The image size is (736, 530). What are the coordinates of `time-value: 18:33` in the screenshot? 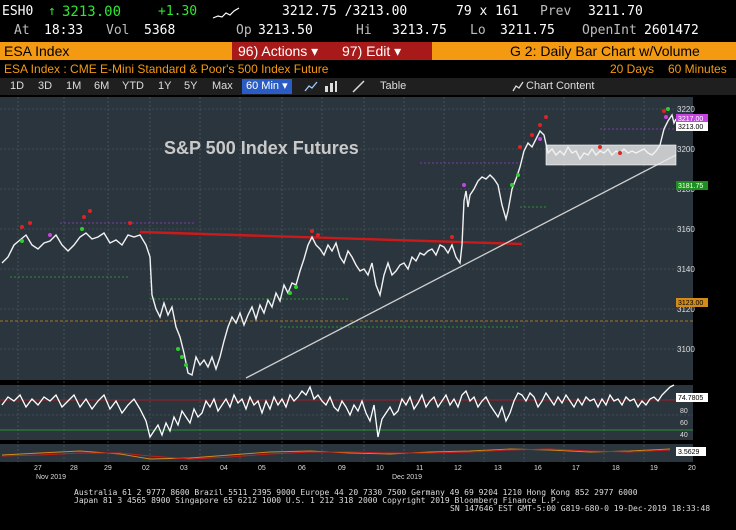 It's located at (64, 30).